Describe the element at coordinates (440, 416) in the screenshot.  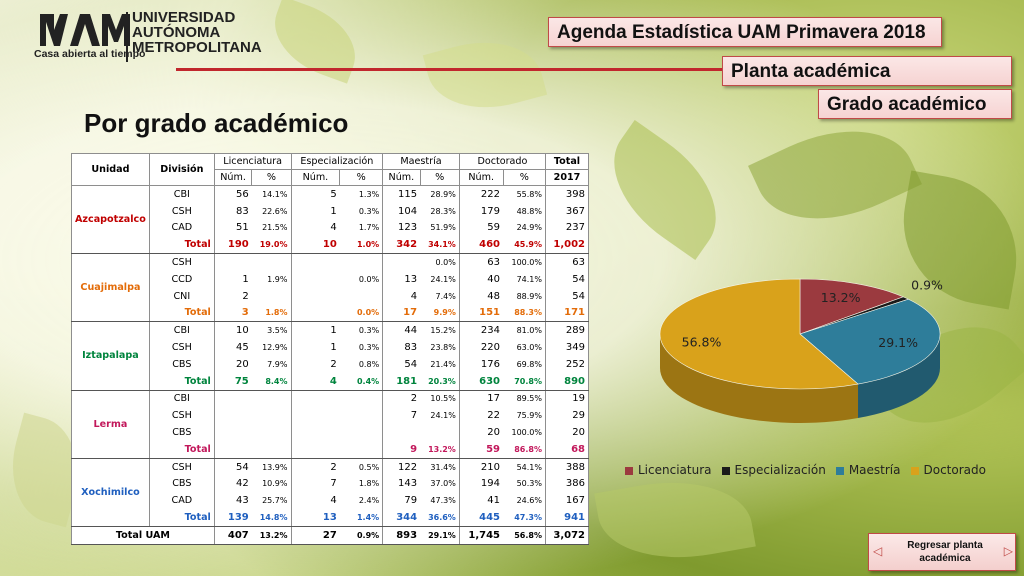
I see `mae-pct-cell: 24.1%` at that location.